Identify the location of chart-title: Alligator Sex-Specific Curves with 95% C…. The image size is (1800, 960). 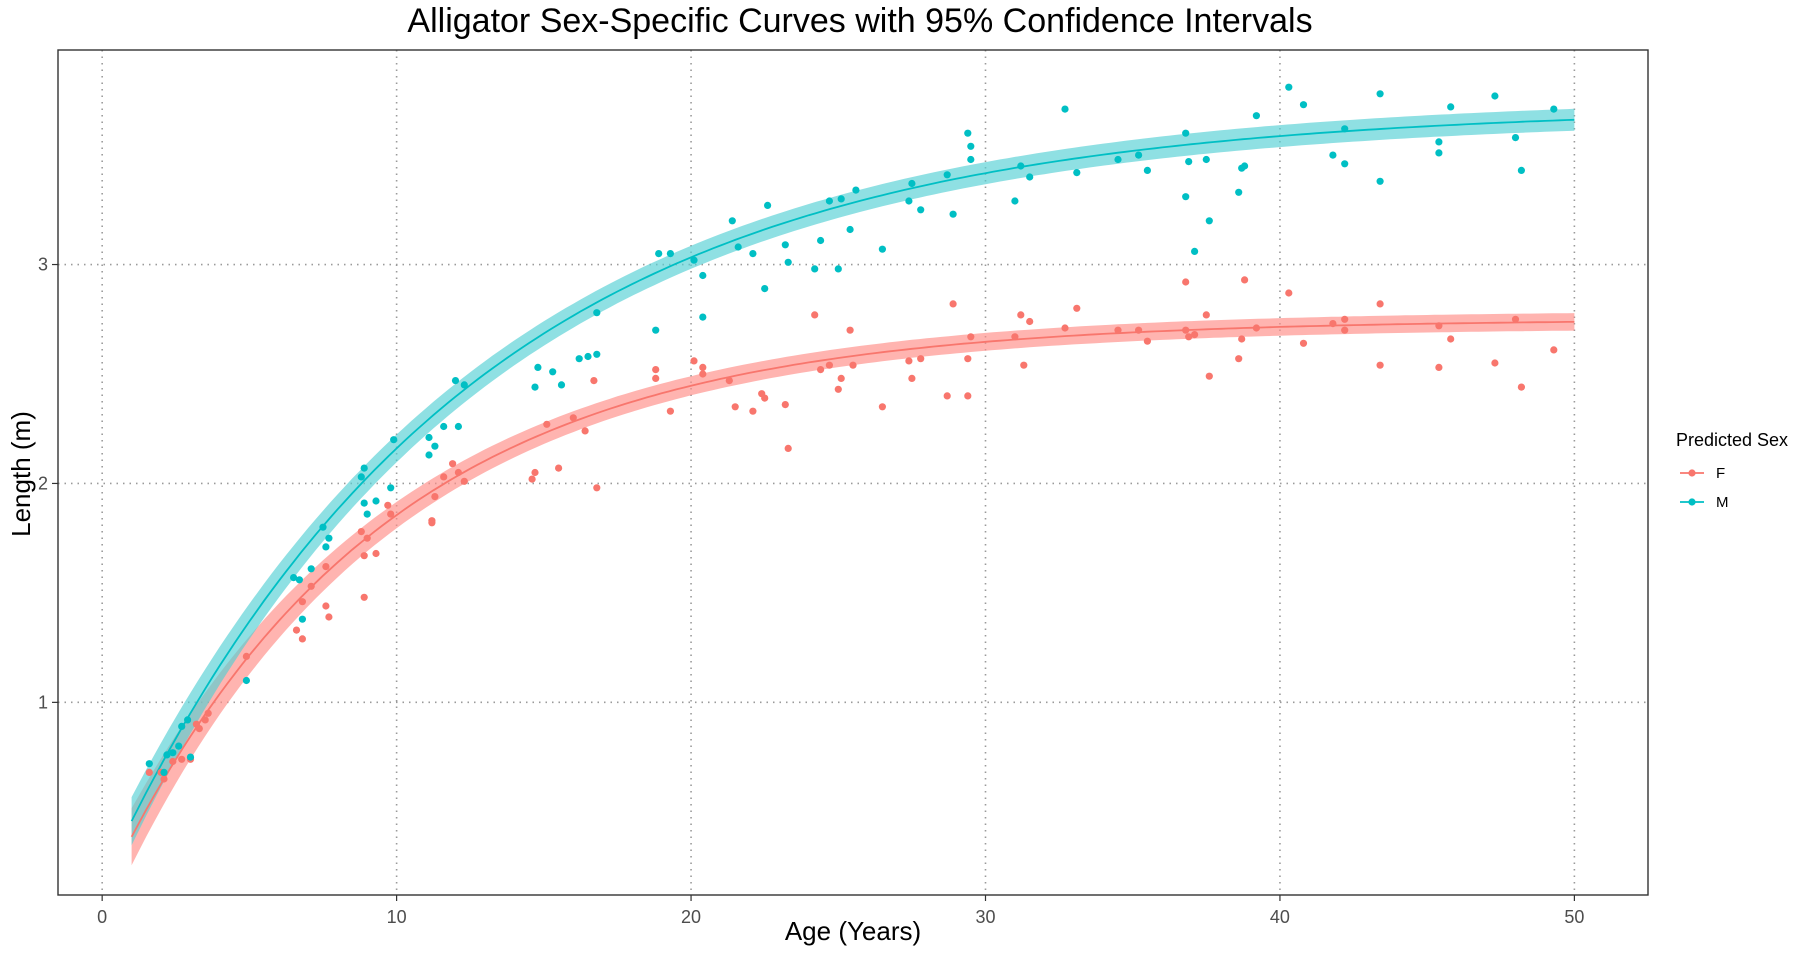
(859, 21).